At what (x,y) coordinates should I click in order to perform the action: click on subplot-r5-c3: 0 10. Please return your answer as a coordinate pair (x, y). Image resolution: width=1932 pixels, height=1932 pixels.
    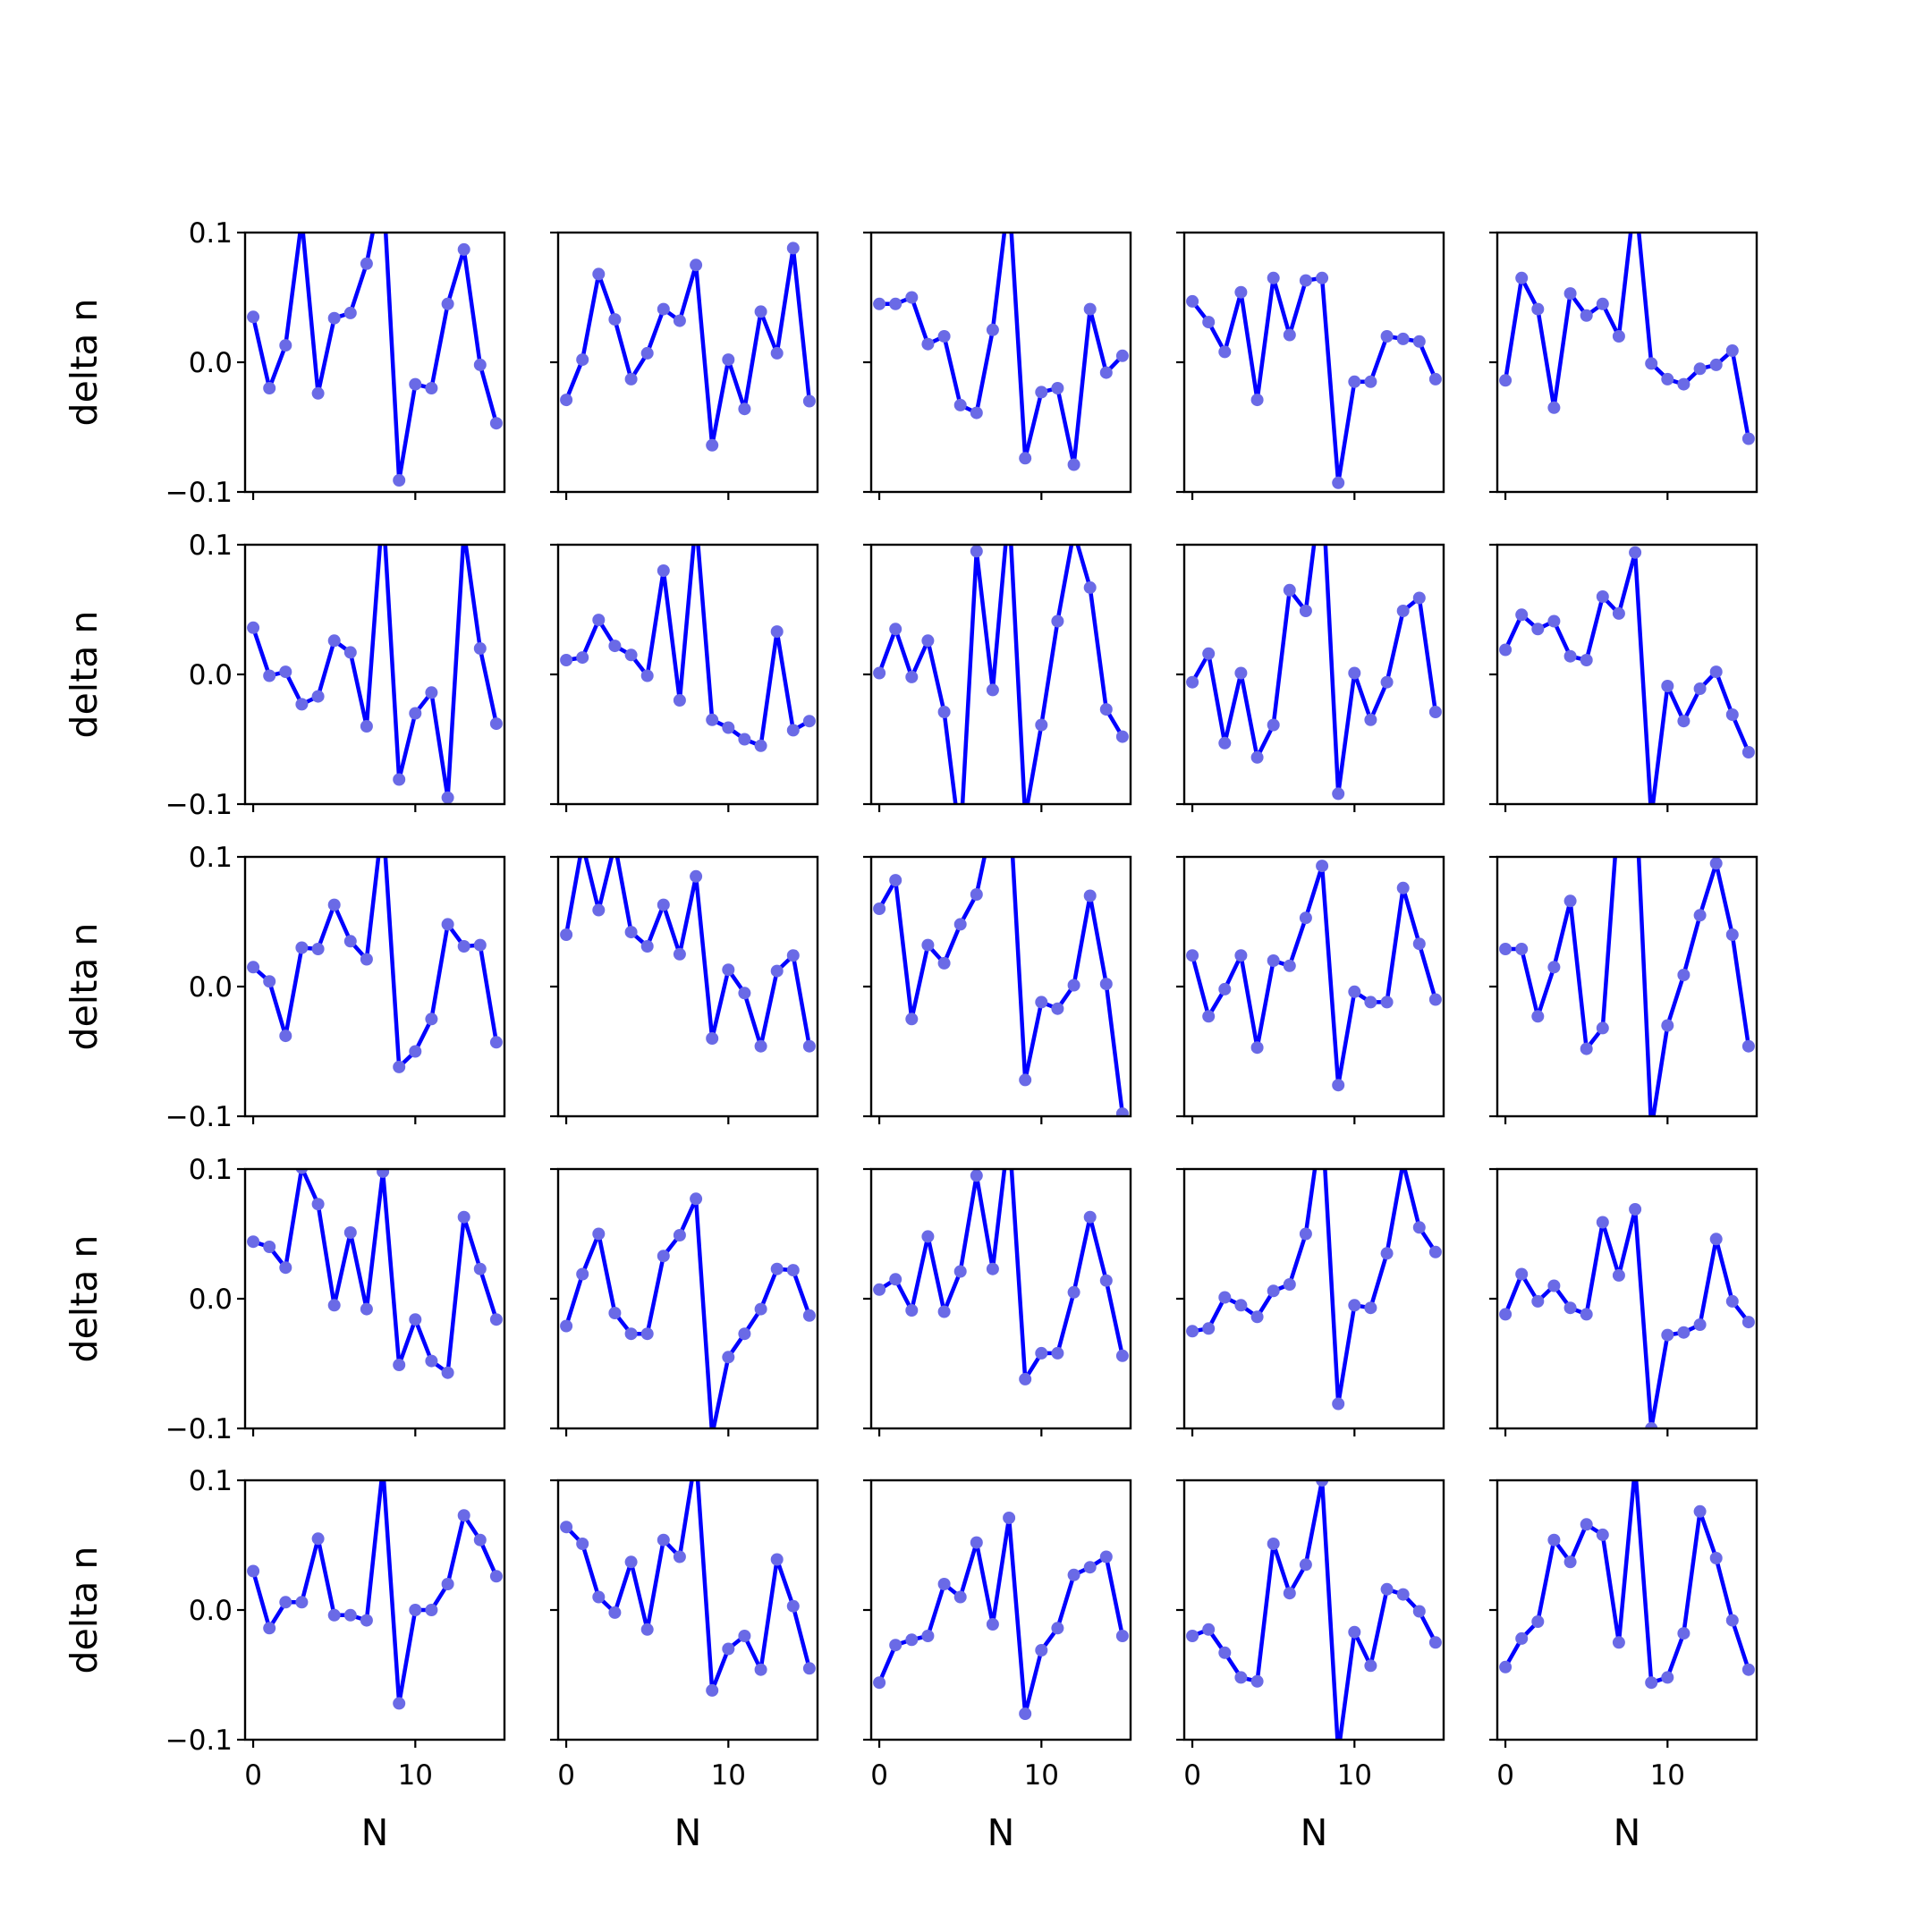
    Looking at the image, I should click on (997, 1635).